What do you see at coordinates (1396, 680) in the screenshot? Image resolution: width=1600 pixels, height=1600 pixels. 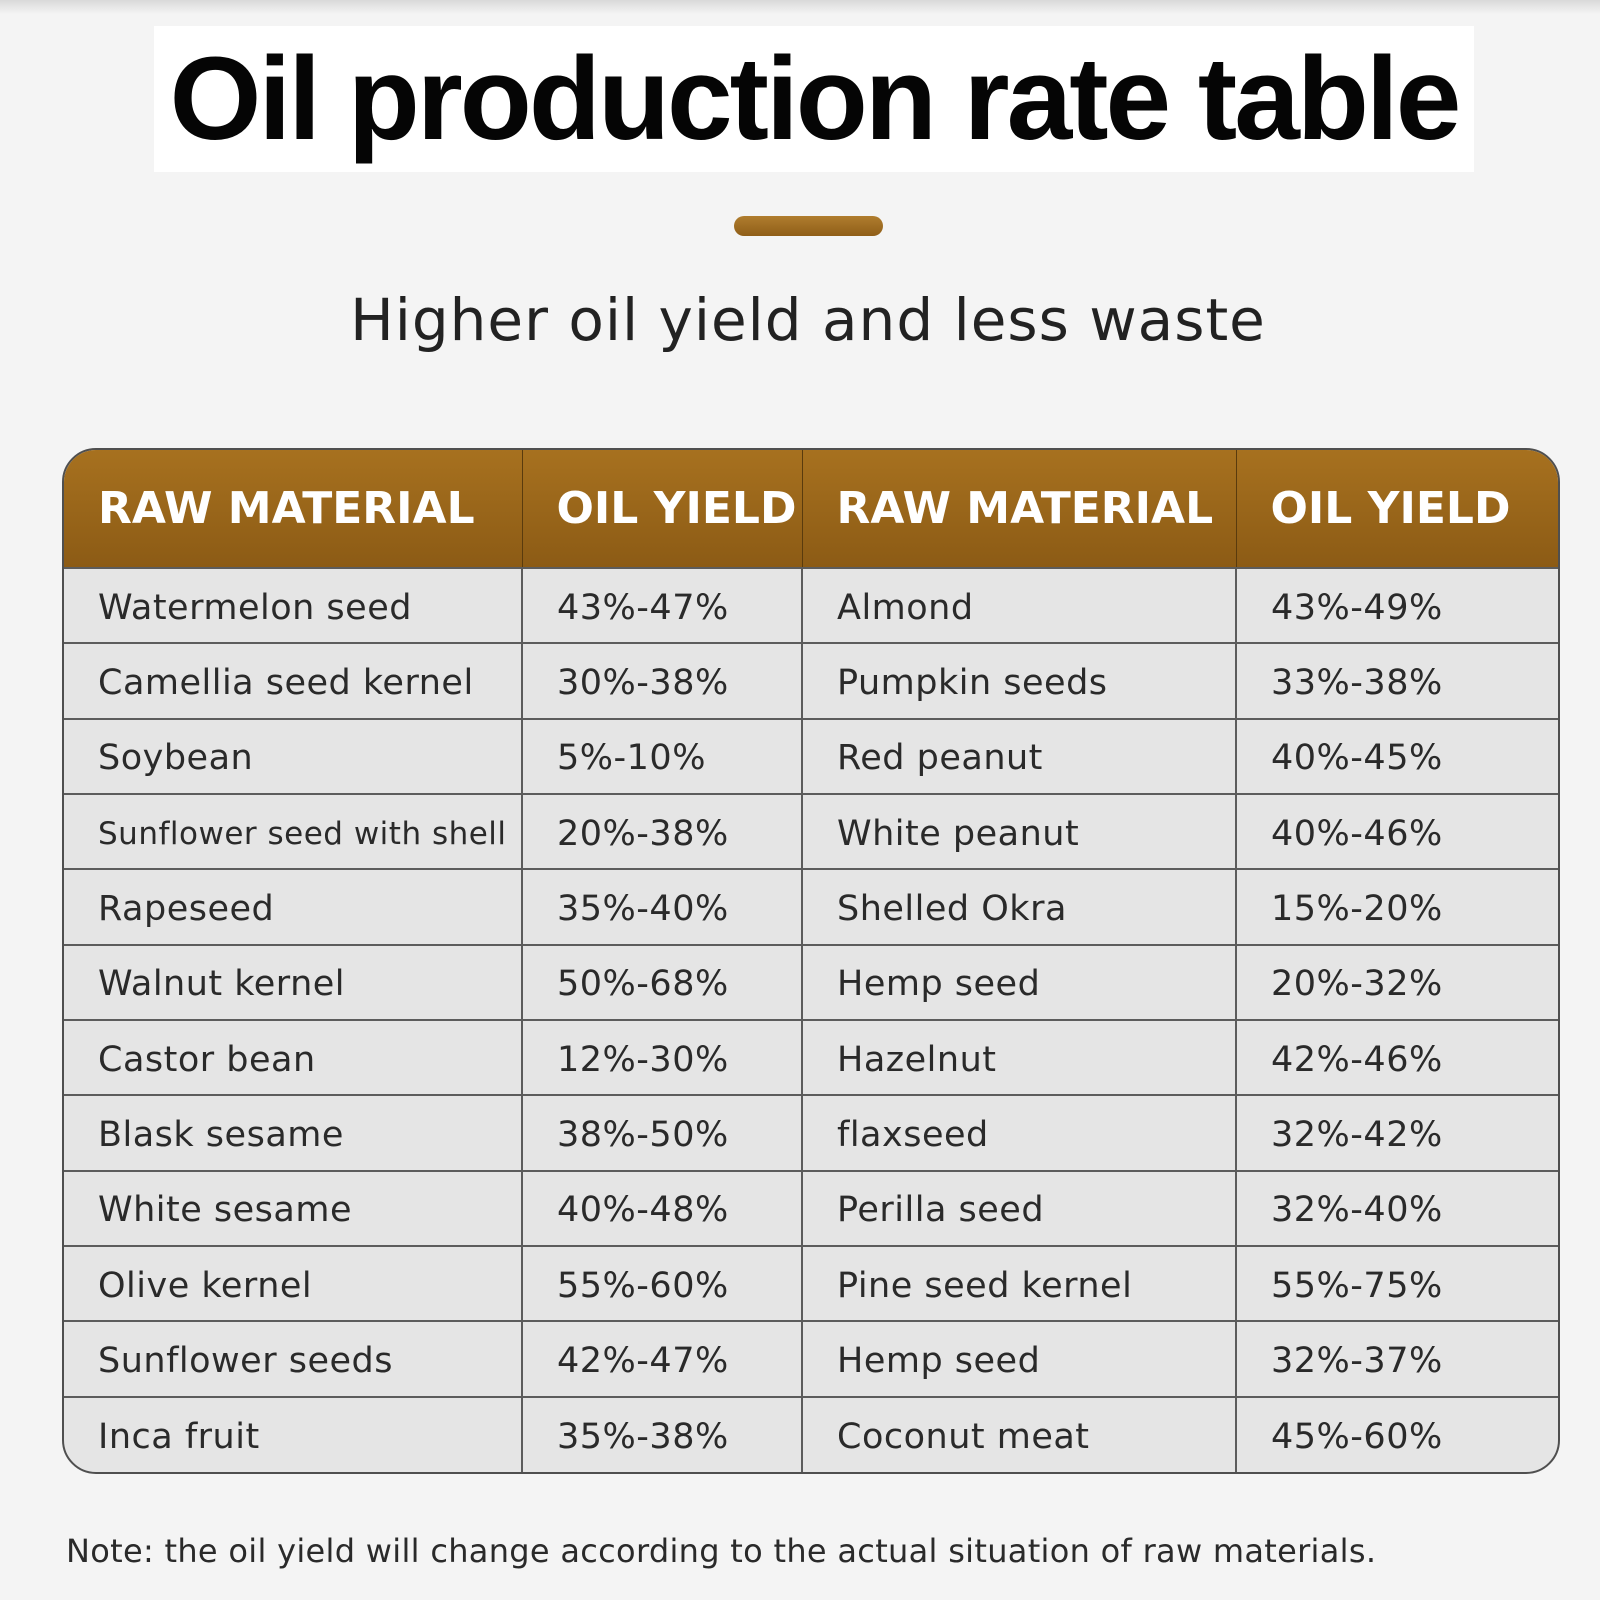 I see `yield-cell: 33%-38%` at bounding box center [1396, 680].